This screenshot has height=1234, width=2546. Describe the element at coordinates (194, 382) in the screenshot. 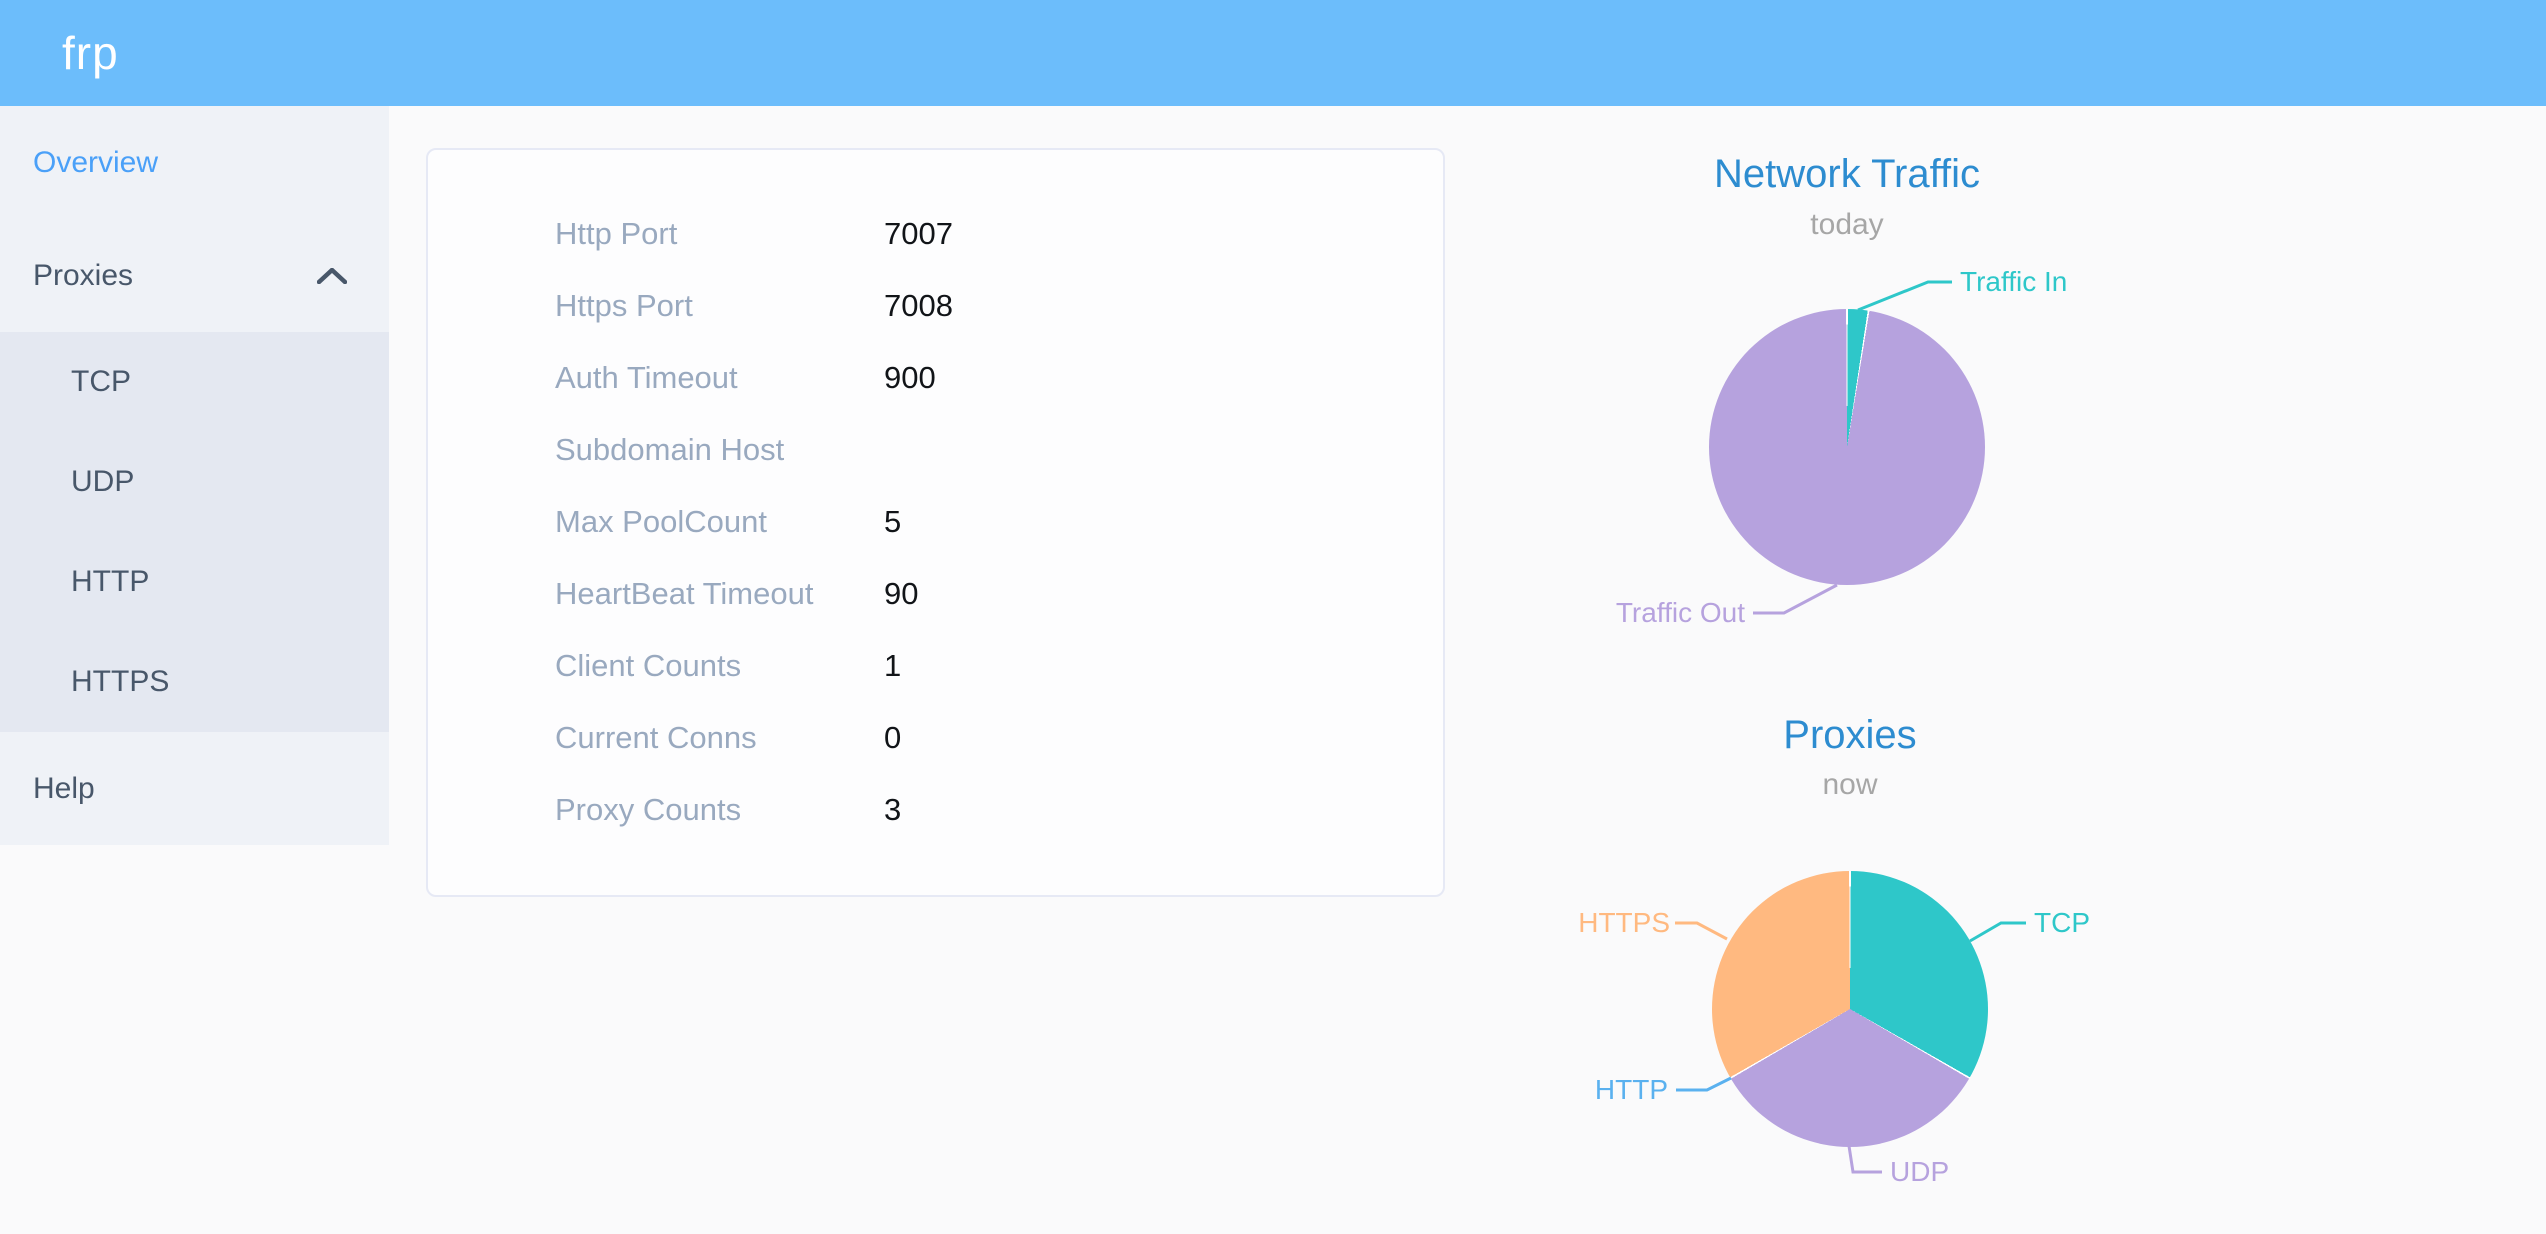

I see `sidebar-item-tcp: TCP` at that location.